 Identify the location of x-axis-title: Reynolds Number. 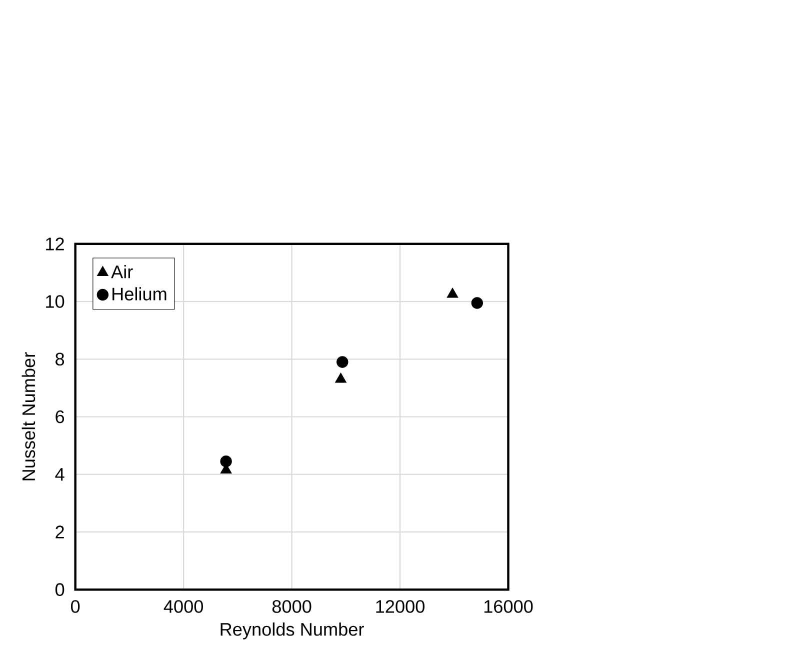
(292, 631).